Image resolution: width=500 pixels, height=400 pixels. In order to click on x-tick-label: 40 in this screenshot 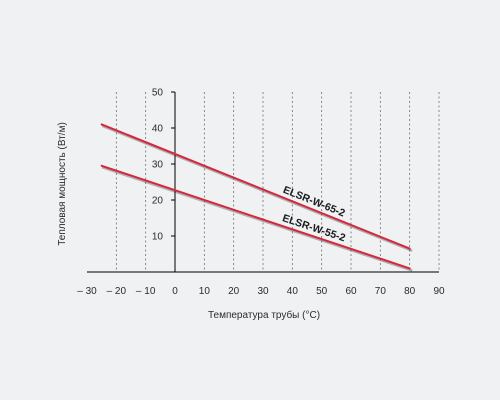, I will do `click(293, 291)`.